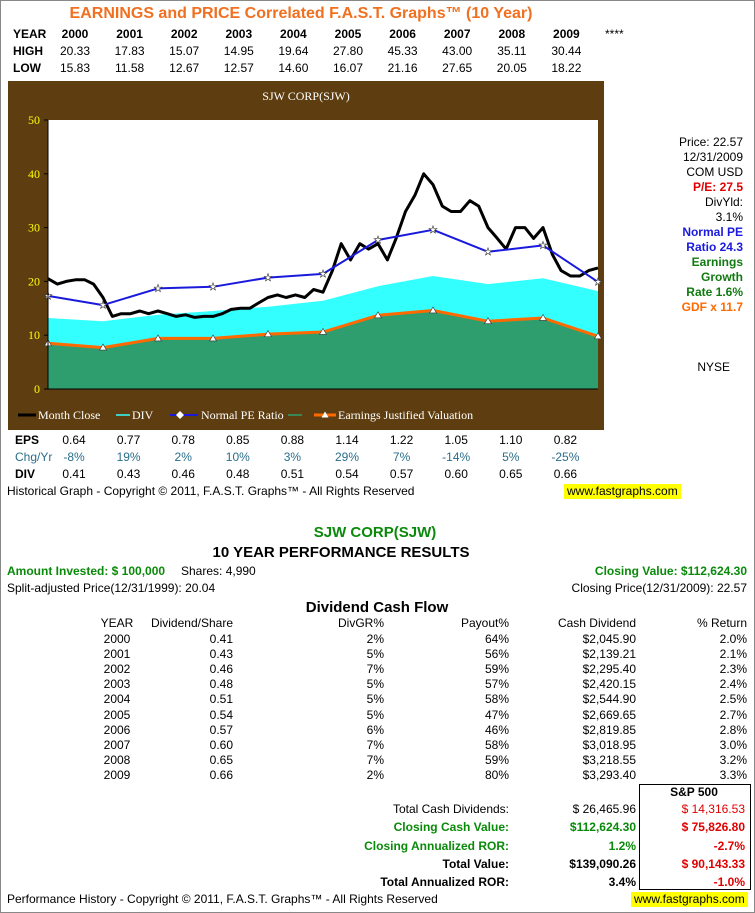 This screenshot has width=755, height=913. I want to click on table-cell: 2002, so click(117, 669).